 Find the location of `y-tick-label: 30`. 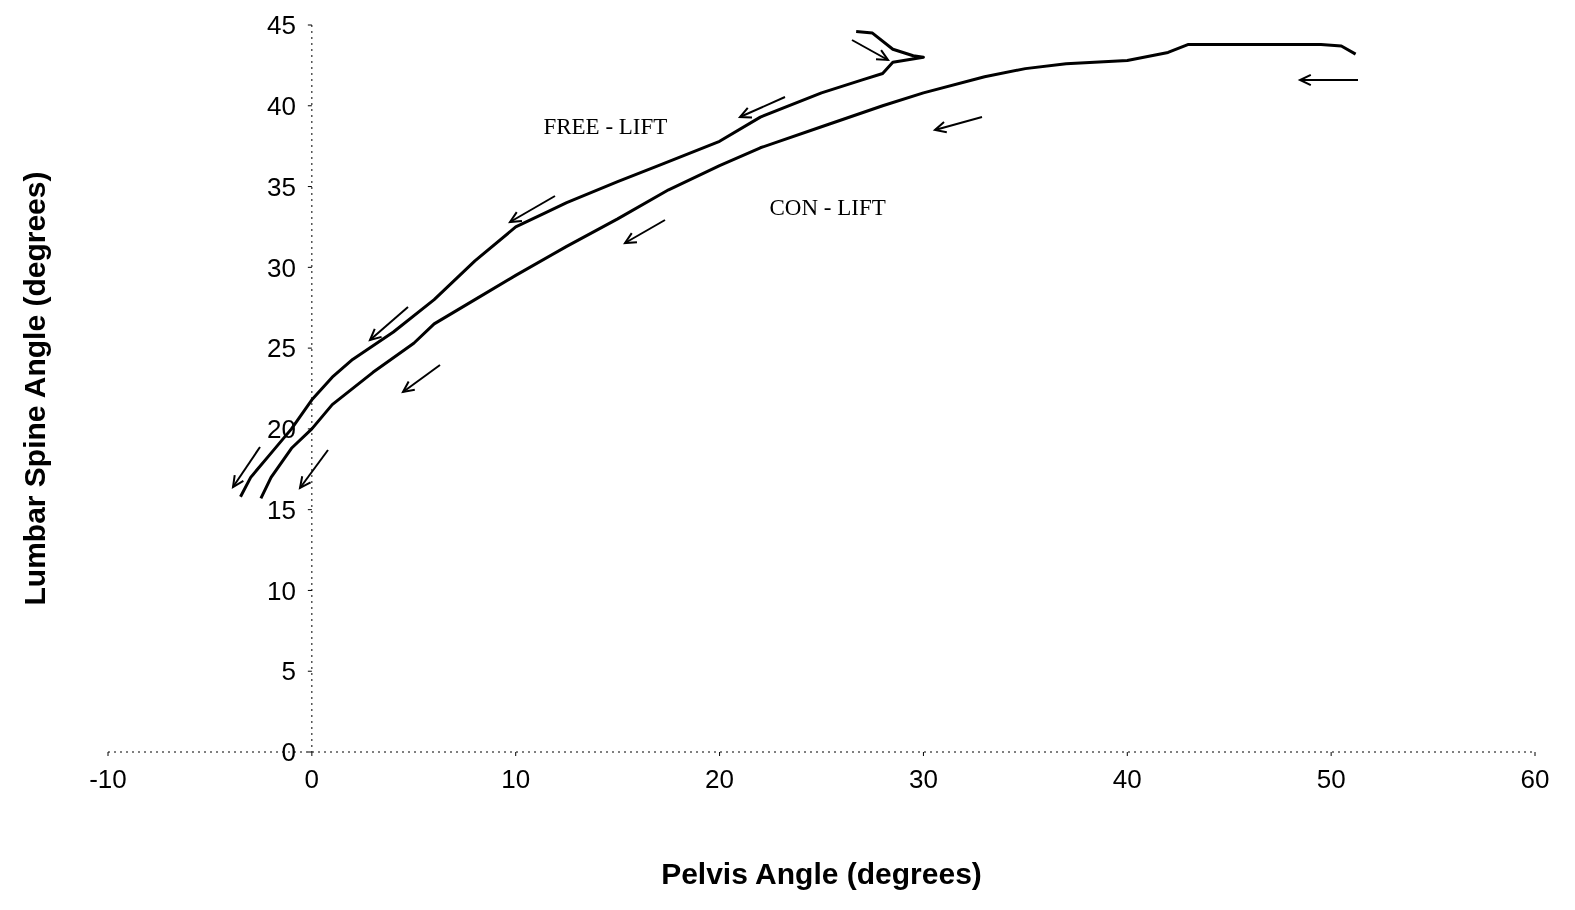

y-tick-label: 30 is located at coordinates (281, 267).